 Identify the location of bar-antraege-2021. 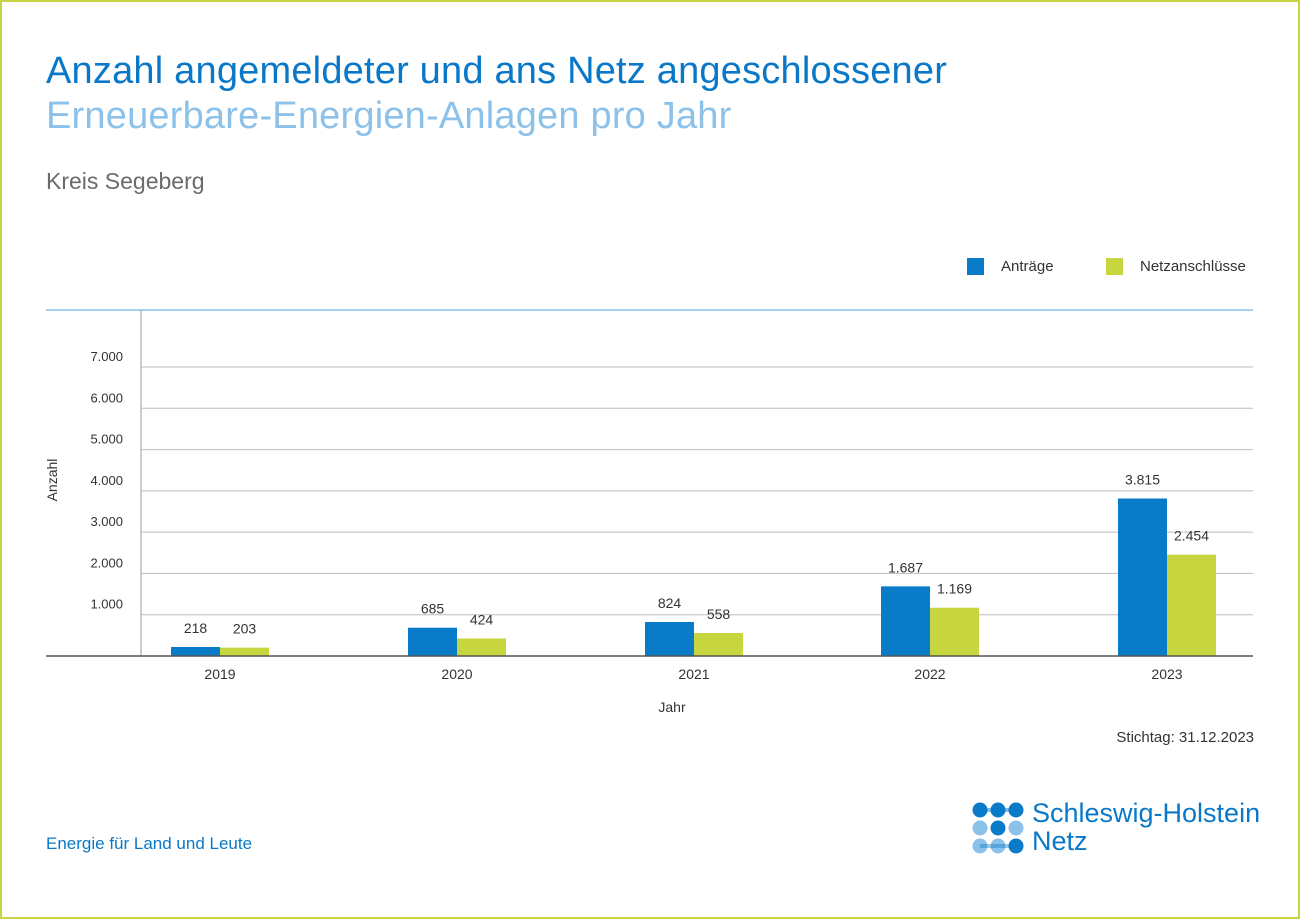
(669, 638).